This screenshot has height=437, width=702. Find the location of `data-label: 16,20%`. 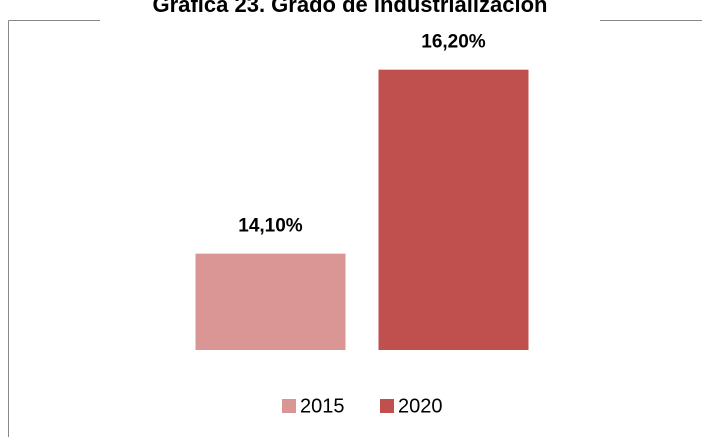

data-label: 16,20% is located at coordinates (453, 42).